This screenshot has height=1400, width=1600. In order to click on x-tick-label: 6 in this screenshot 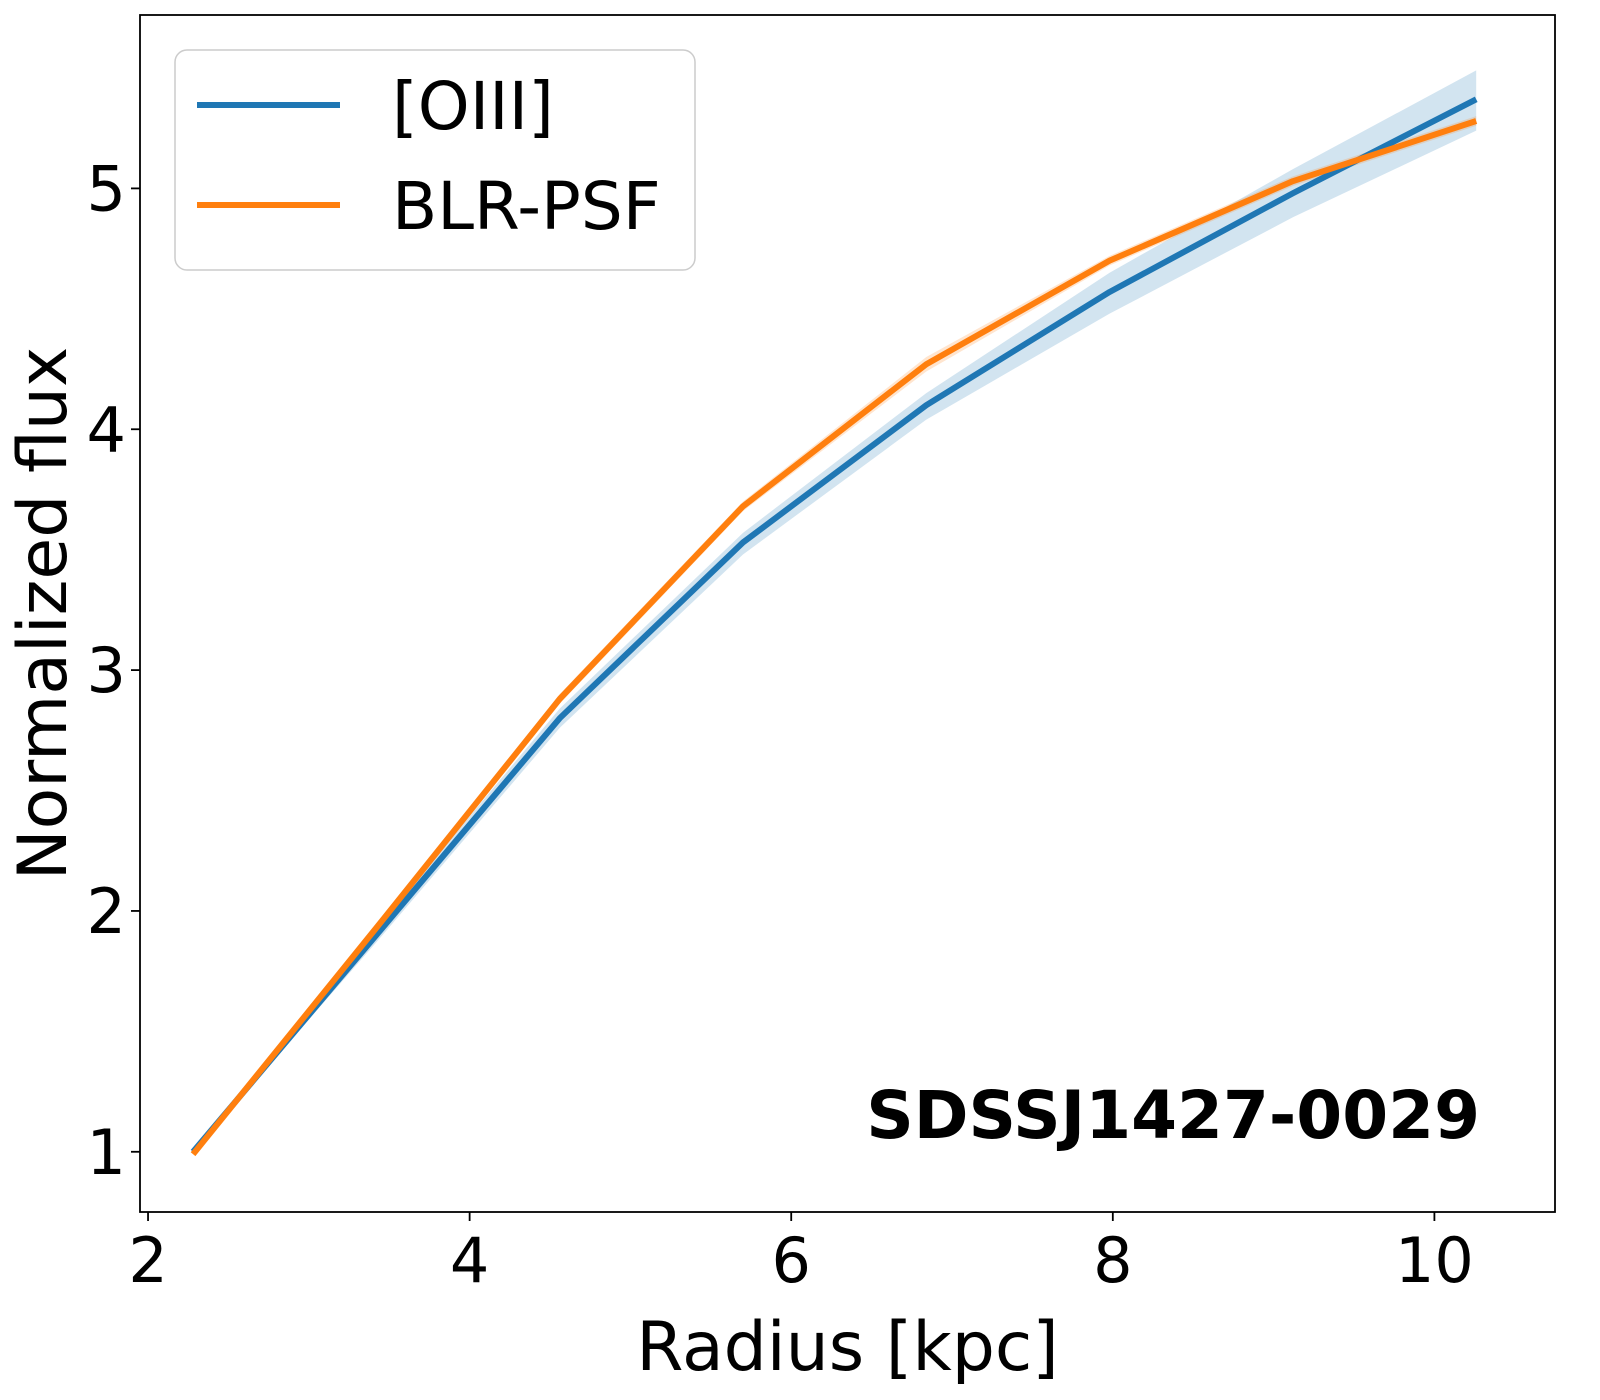, I will do `click(790, 1260)`.